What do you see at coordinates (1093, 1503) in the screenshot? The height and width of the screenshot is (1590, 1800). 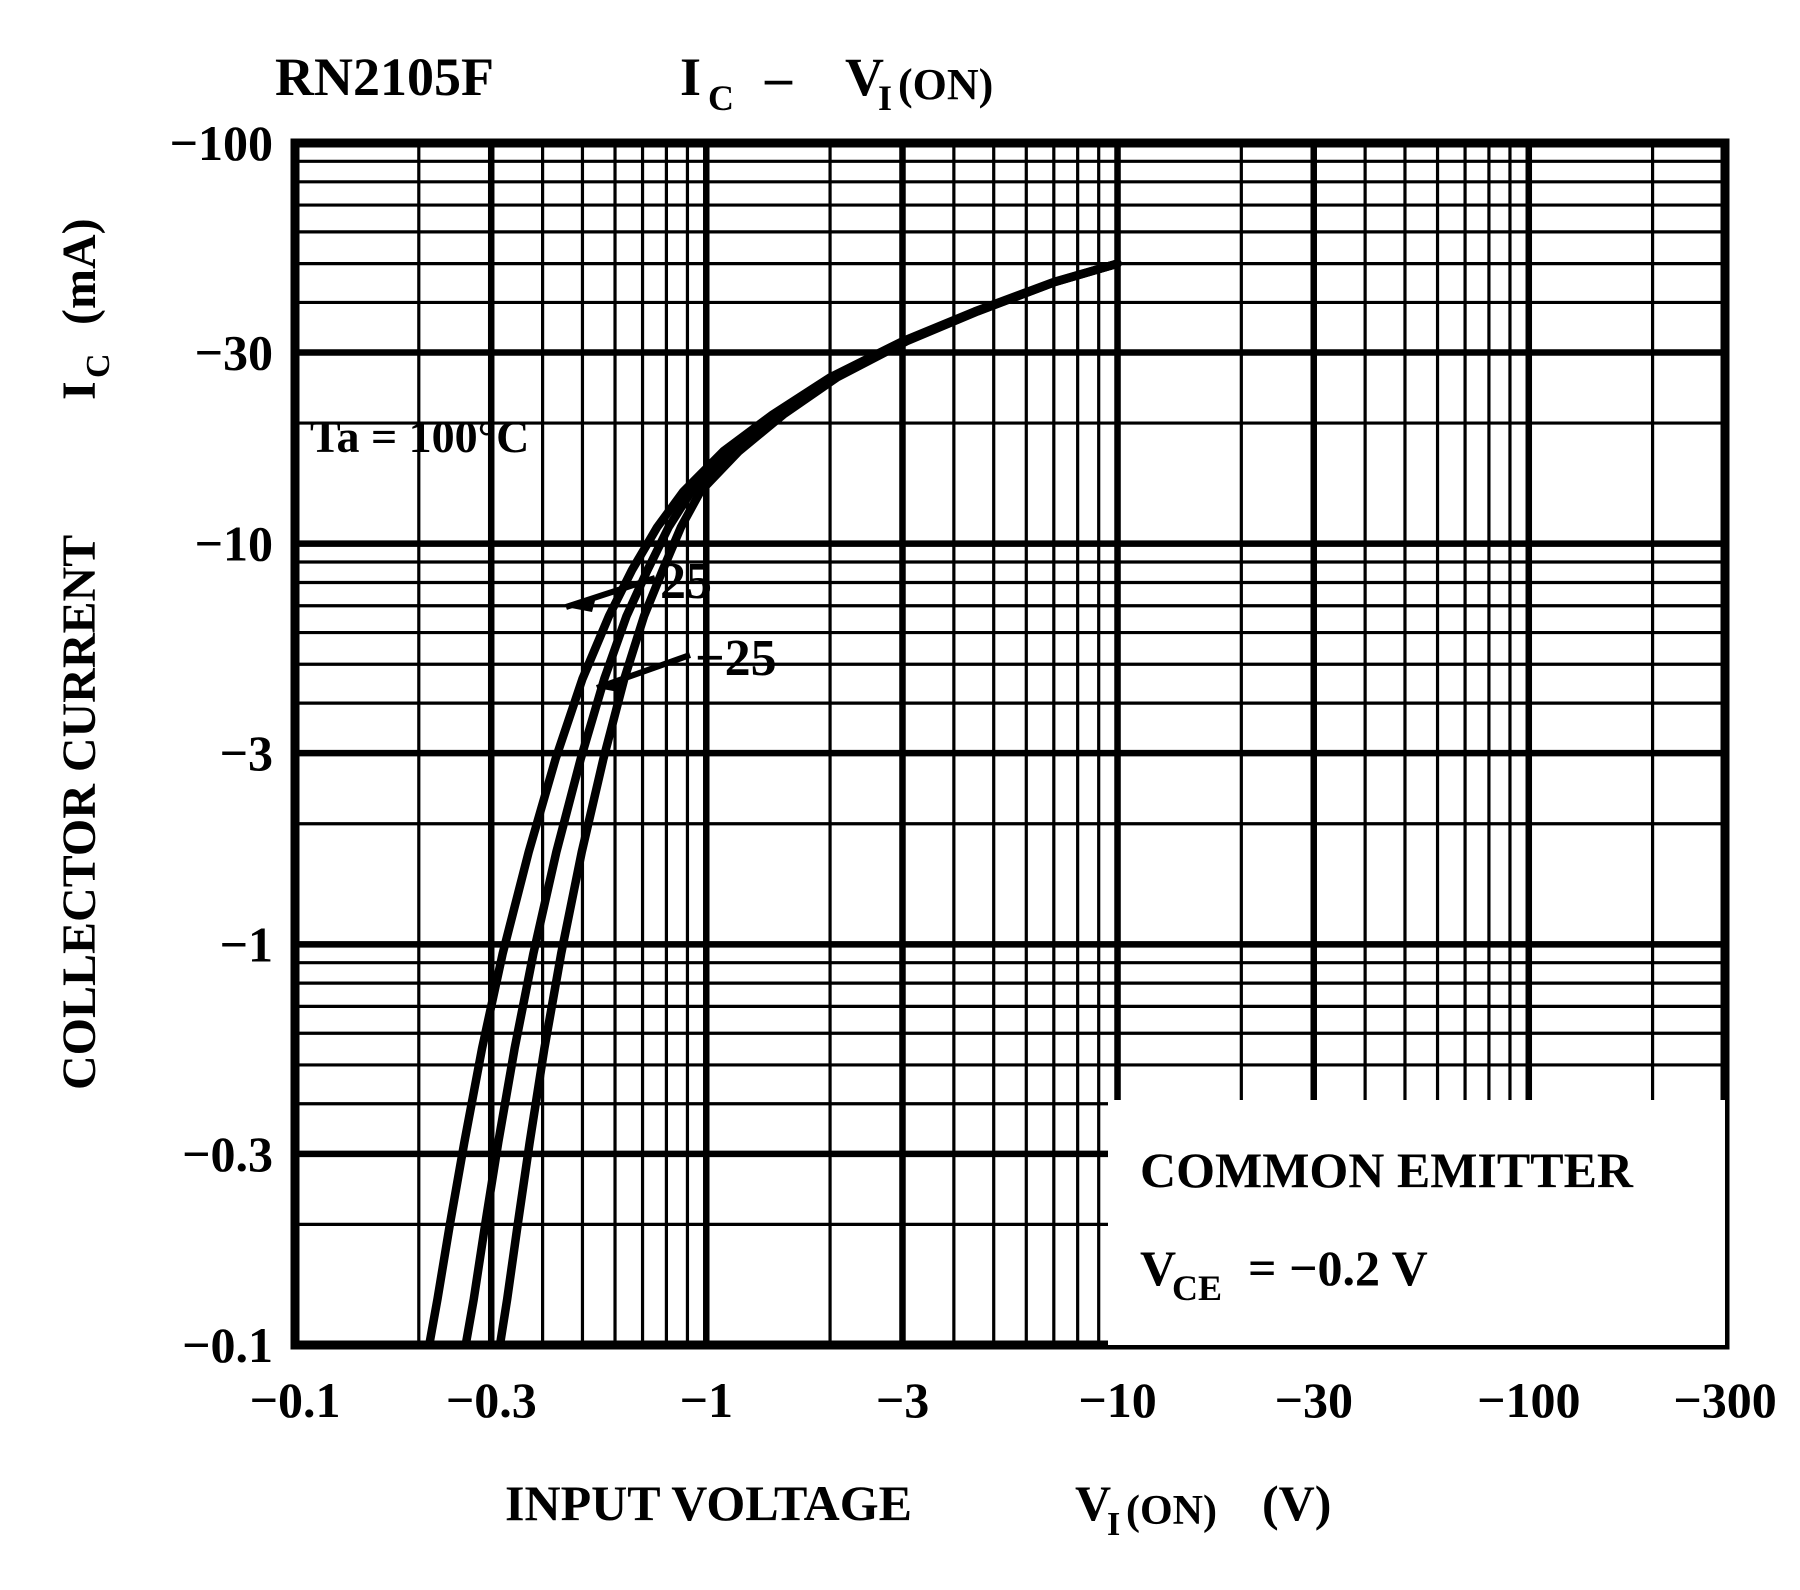 I see `x-axis-title-symbol: V` at bounding box center [1093, 1503].